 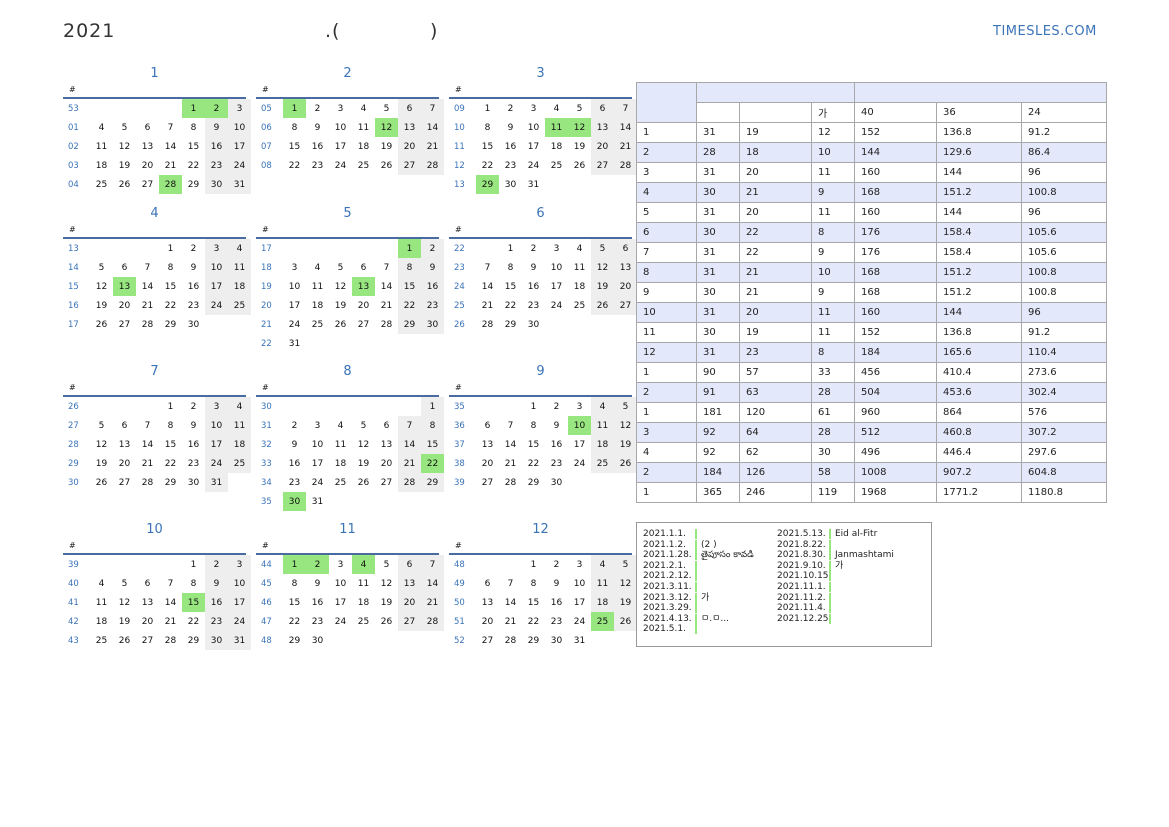 I want to click on week-number: 05, so click(x=266, y=108).